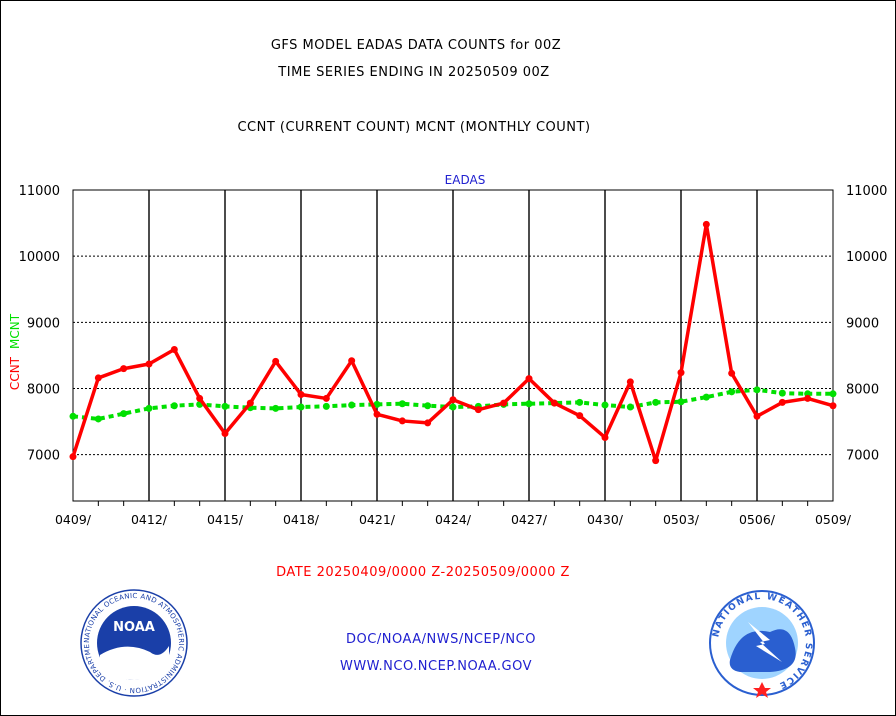  I want to click on y-tick-label-right: 8000, so click(862, 390).